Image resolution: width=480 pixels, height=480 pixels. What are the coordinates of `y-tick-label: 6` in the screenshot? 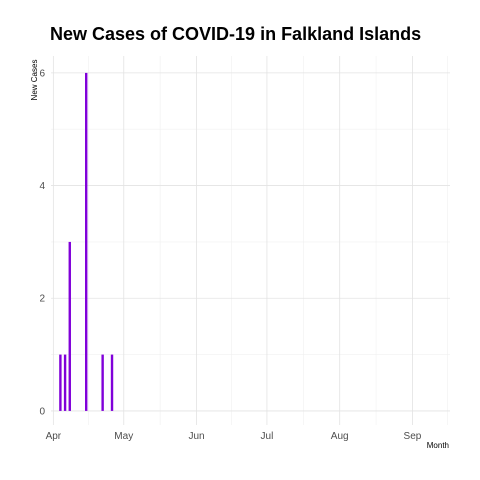 It's located at (42, 73).